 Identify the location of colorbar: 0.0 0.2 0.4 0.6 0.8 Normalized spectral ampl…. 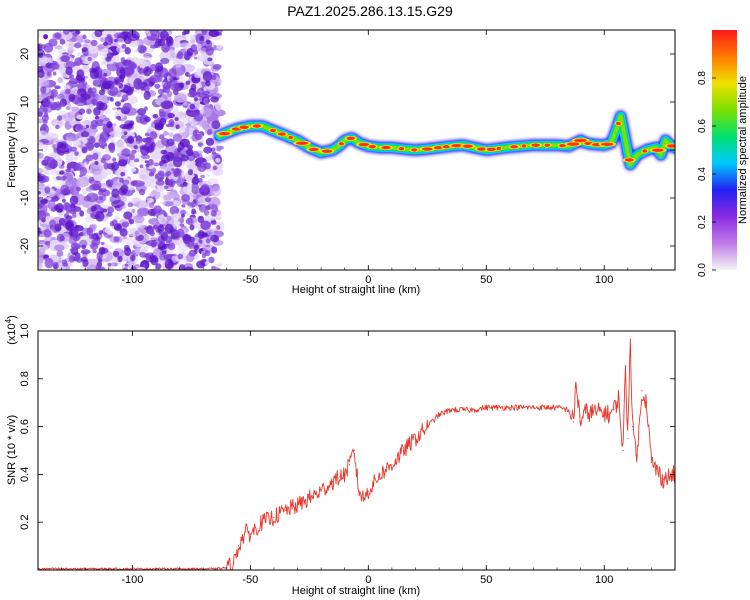
(723, 153).